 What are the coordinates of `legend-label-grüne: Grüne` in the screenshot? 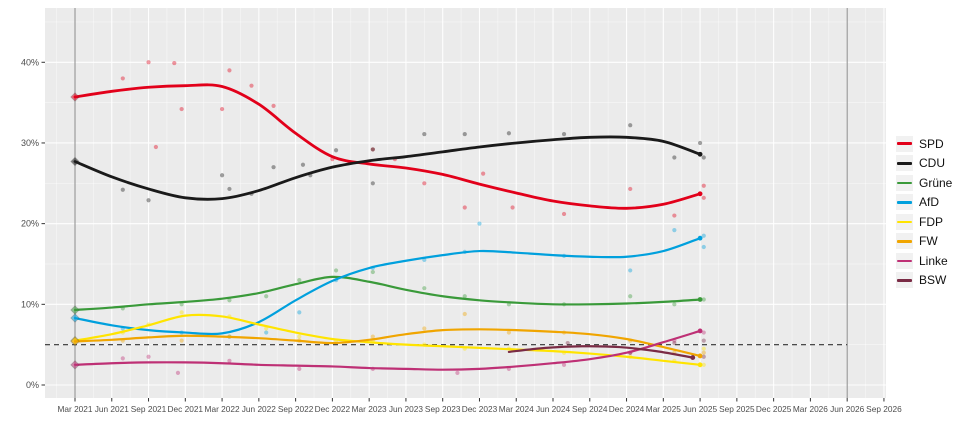 It's located at (936, 182).